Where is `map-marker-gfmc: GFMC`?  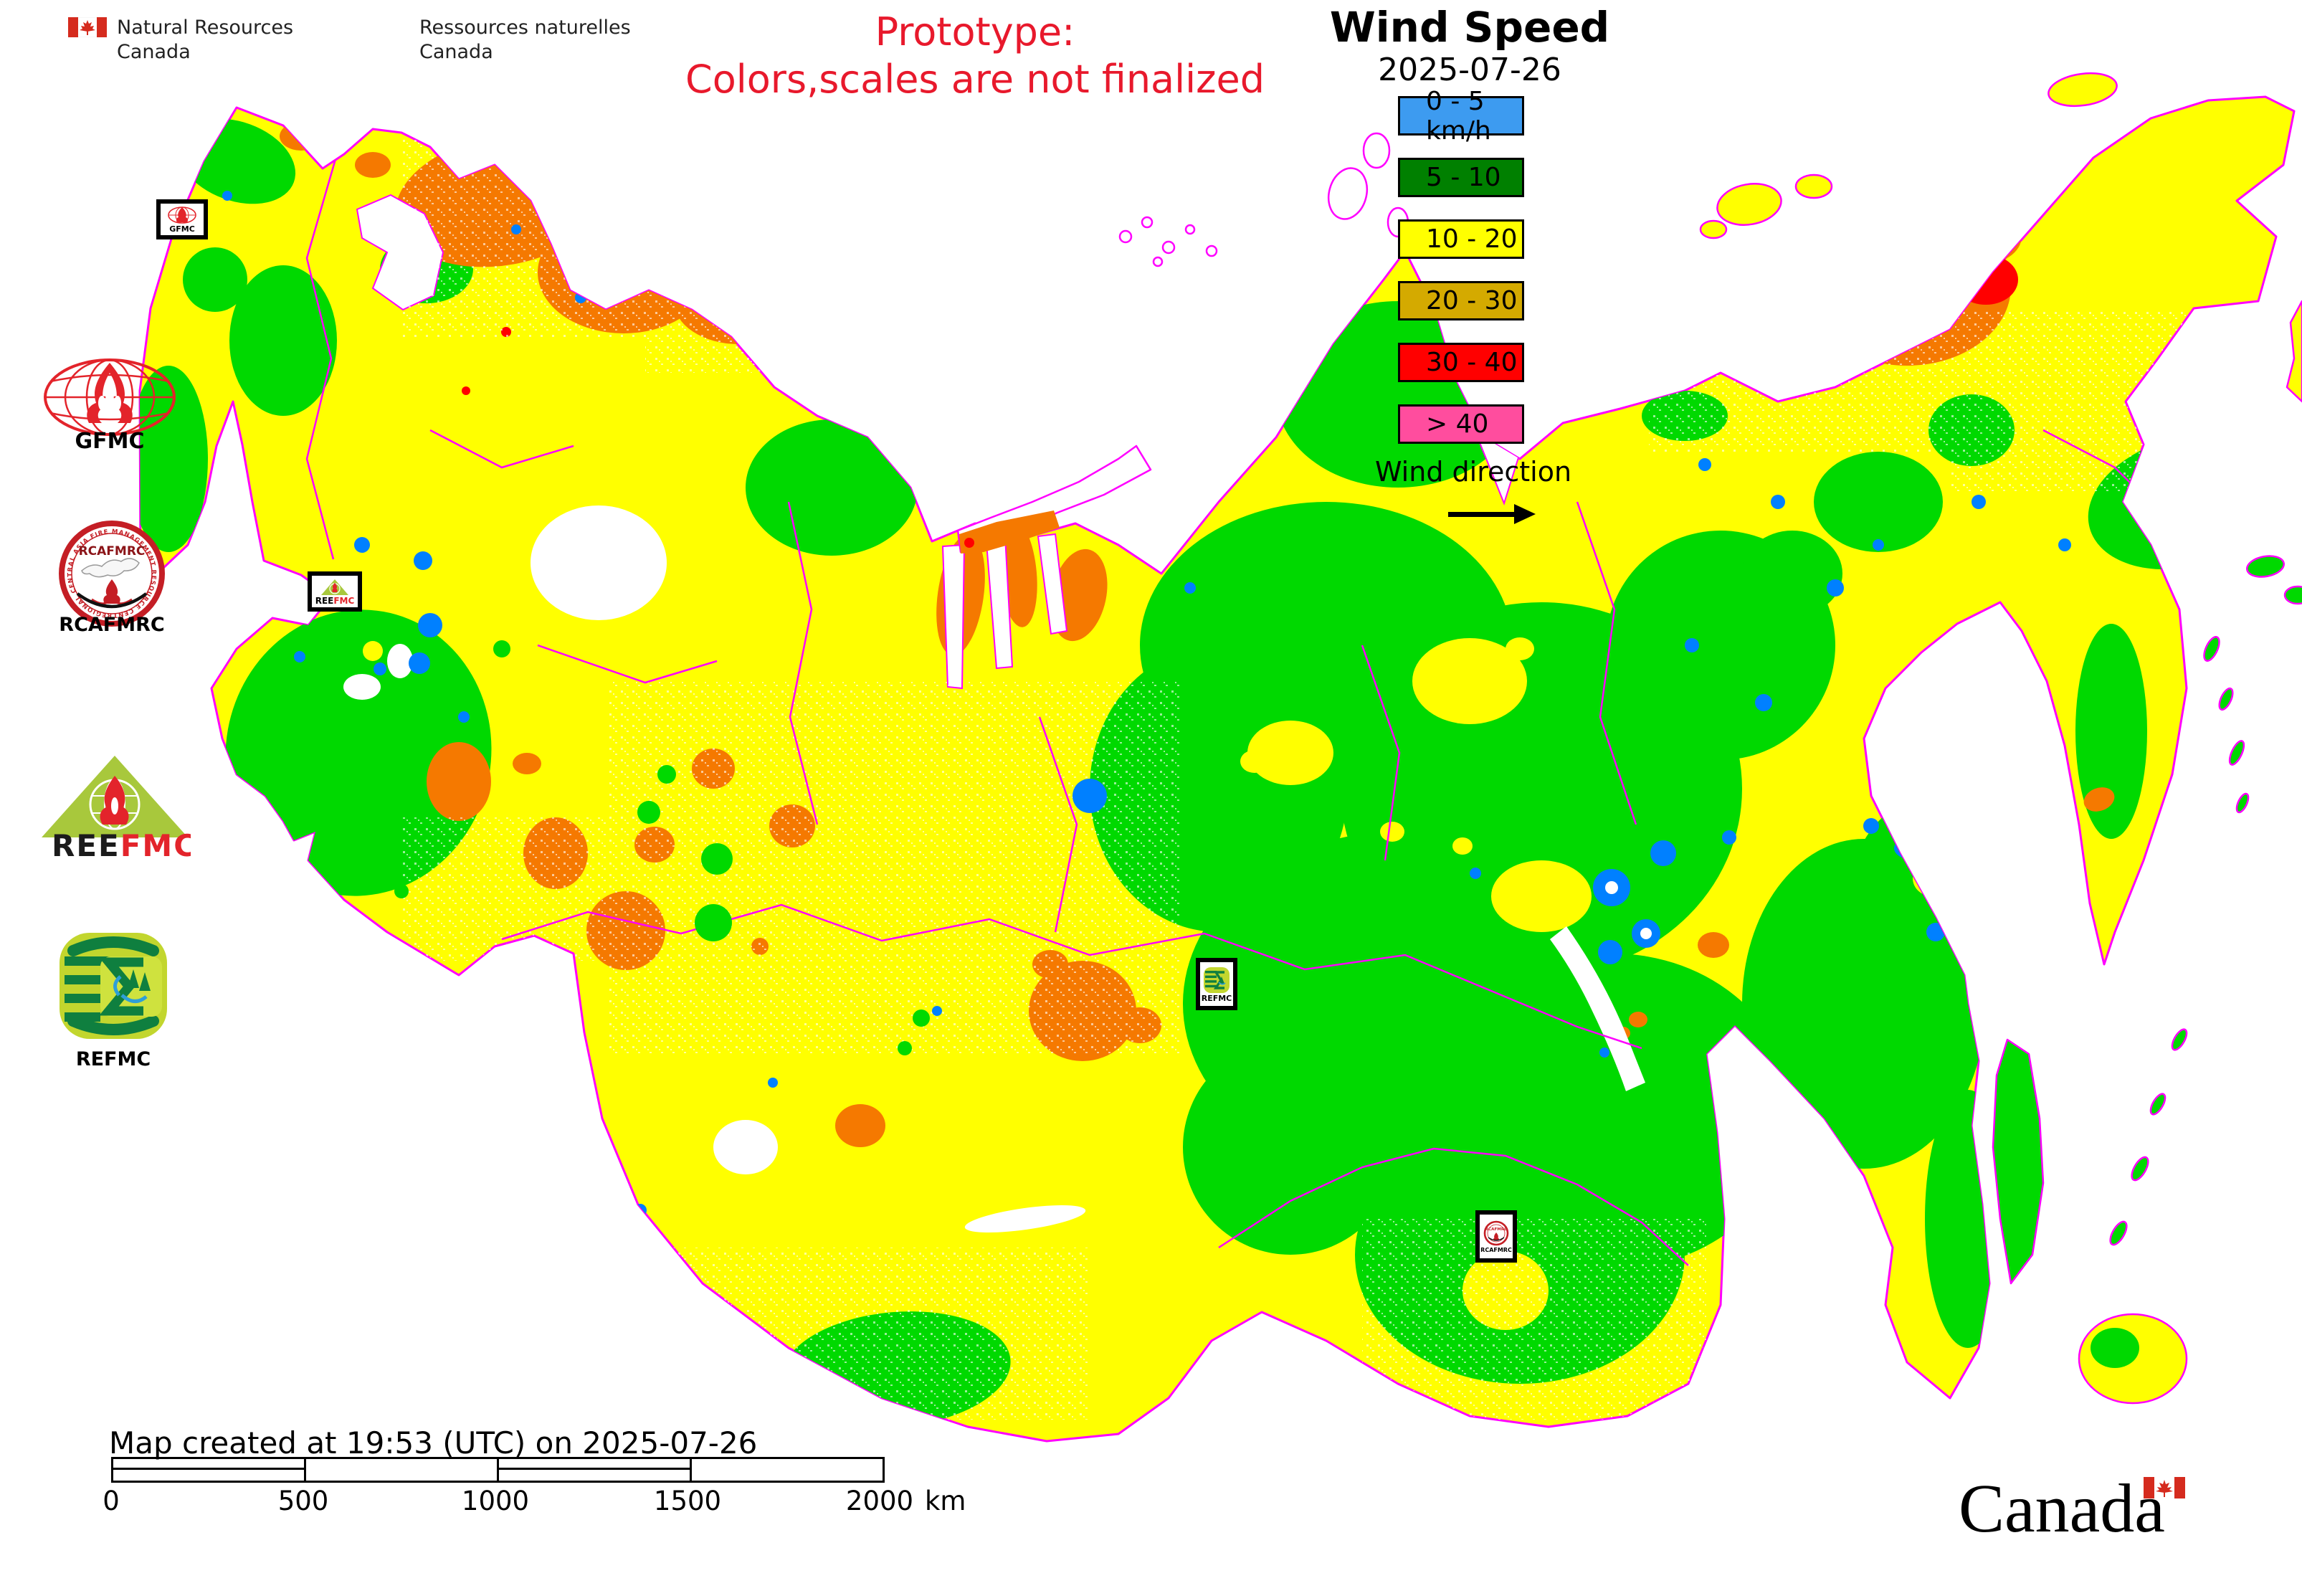
map-marker-gfmc: GFMC is located at coordinates (182, 219).